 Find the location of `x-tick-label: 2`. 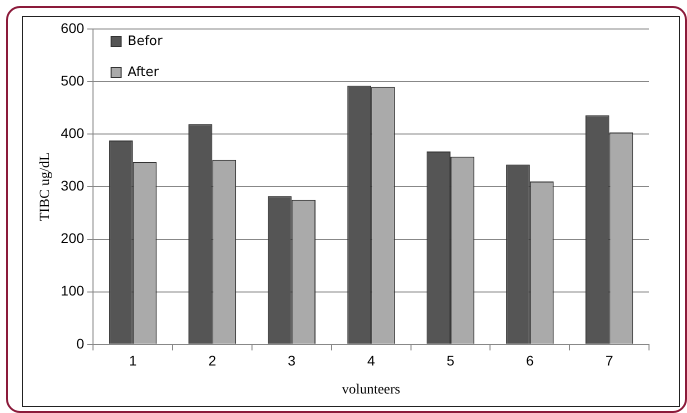

x-tick-label: 2 is located at coordinates (212, 360).